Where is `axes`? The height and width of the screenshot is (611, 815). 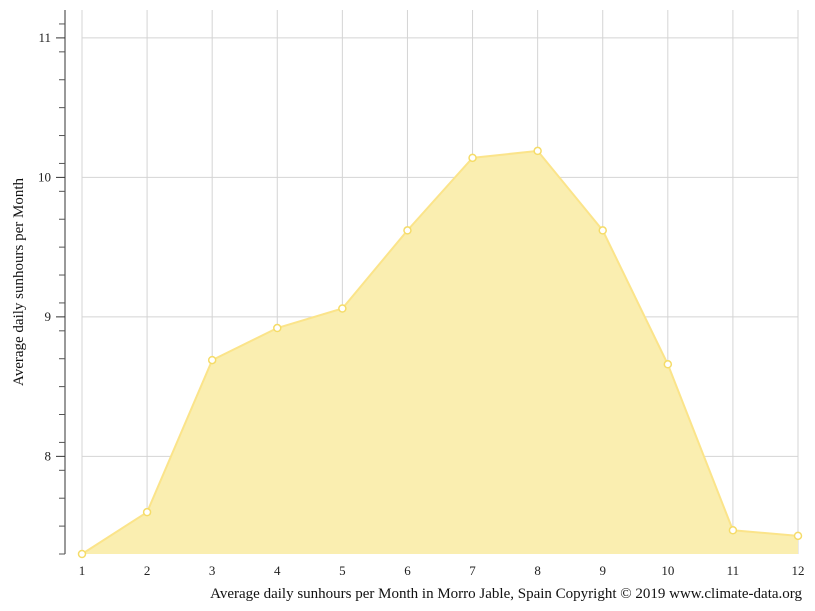 axes is located at coordinates (61, 282).